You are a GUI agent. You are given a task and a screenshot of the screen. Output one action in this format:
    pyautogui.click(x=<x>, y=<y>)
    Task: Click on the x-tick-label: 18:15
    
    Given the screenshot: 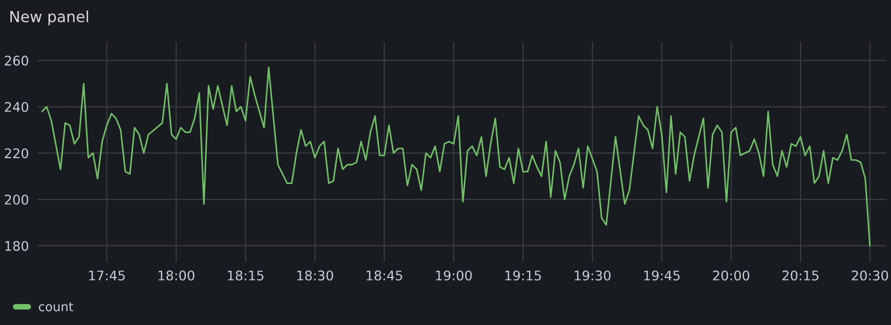 What is the action you would take?
    pyautogui.click(x=246, y=275)
    